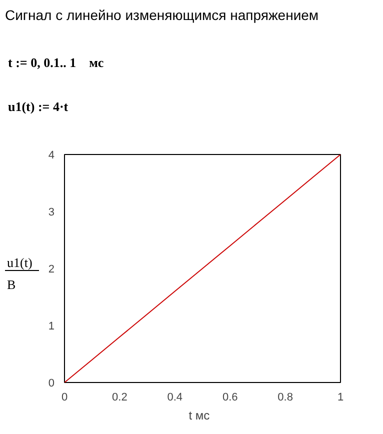  I want to click on x-tick-label: 0.8, so click(285, 398).